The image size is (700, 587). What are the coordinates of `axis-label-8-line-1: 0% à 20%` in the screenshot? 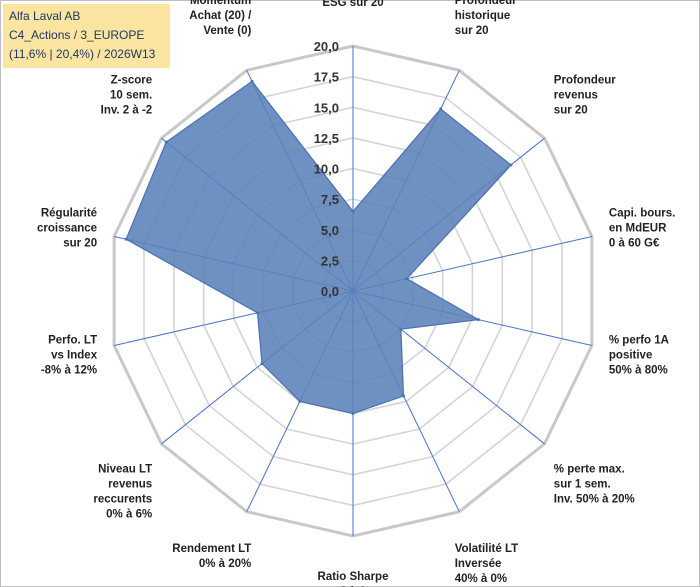 It's located at (225, 564).